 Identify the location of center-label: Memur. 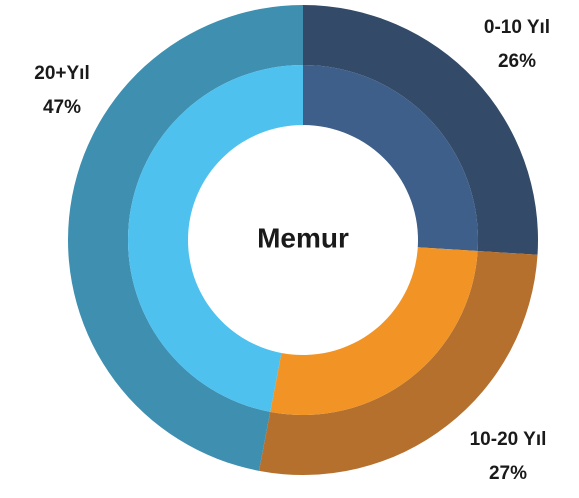
(303, 237).